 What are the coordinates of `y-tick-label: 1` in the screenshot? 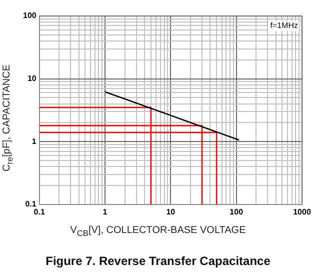 It's located at (34, 141).